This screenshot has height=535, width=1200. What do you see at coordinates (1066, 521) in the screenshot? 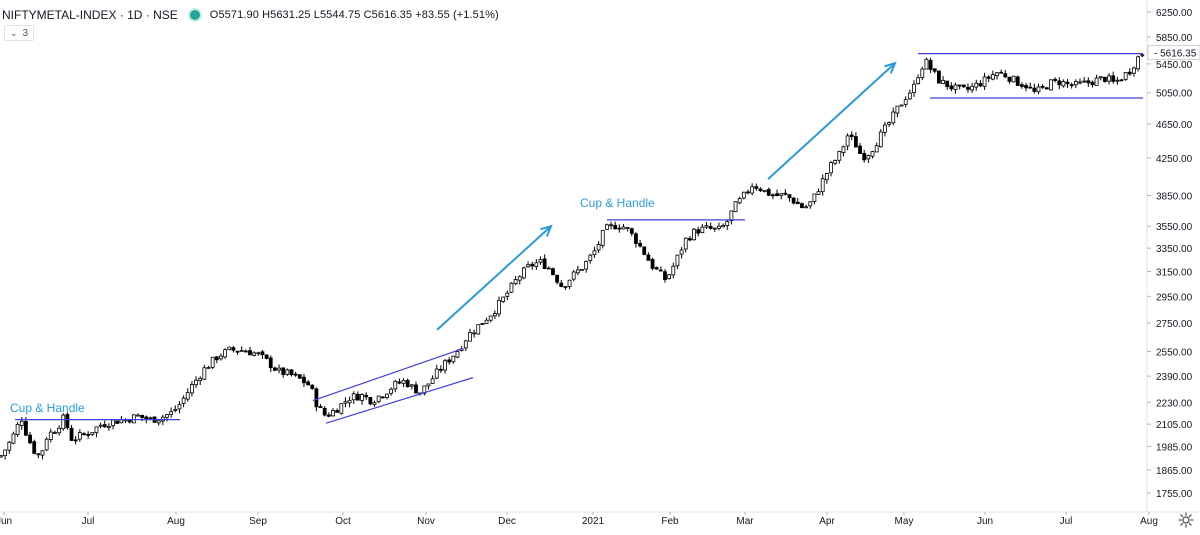
I see `x-tick-label: Jul` at bounding box center [1066, 521].